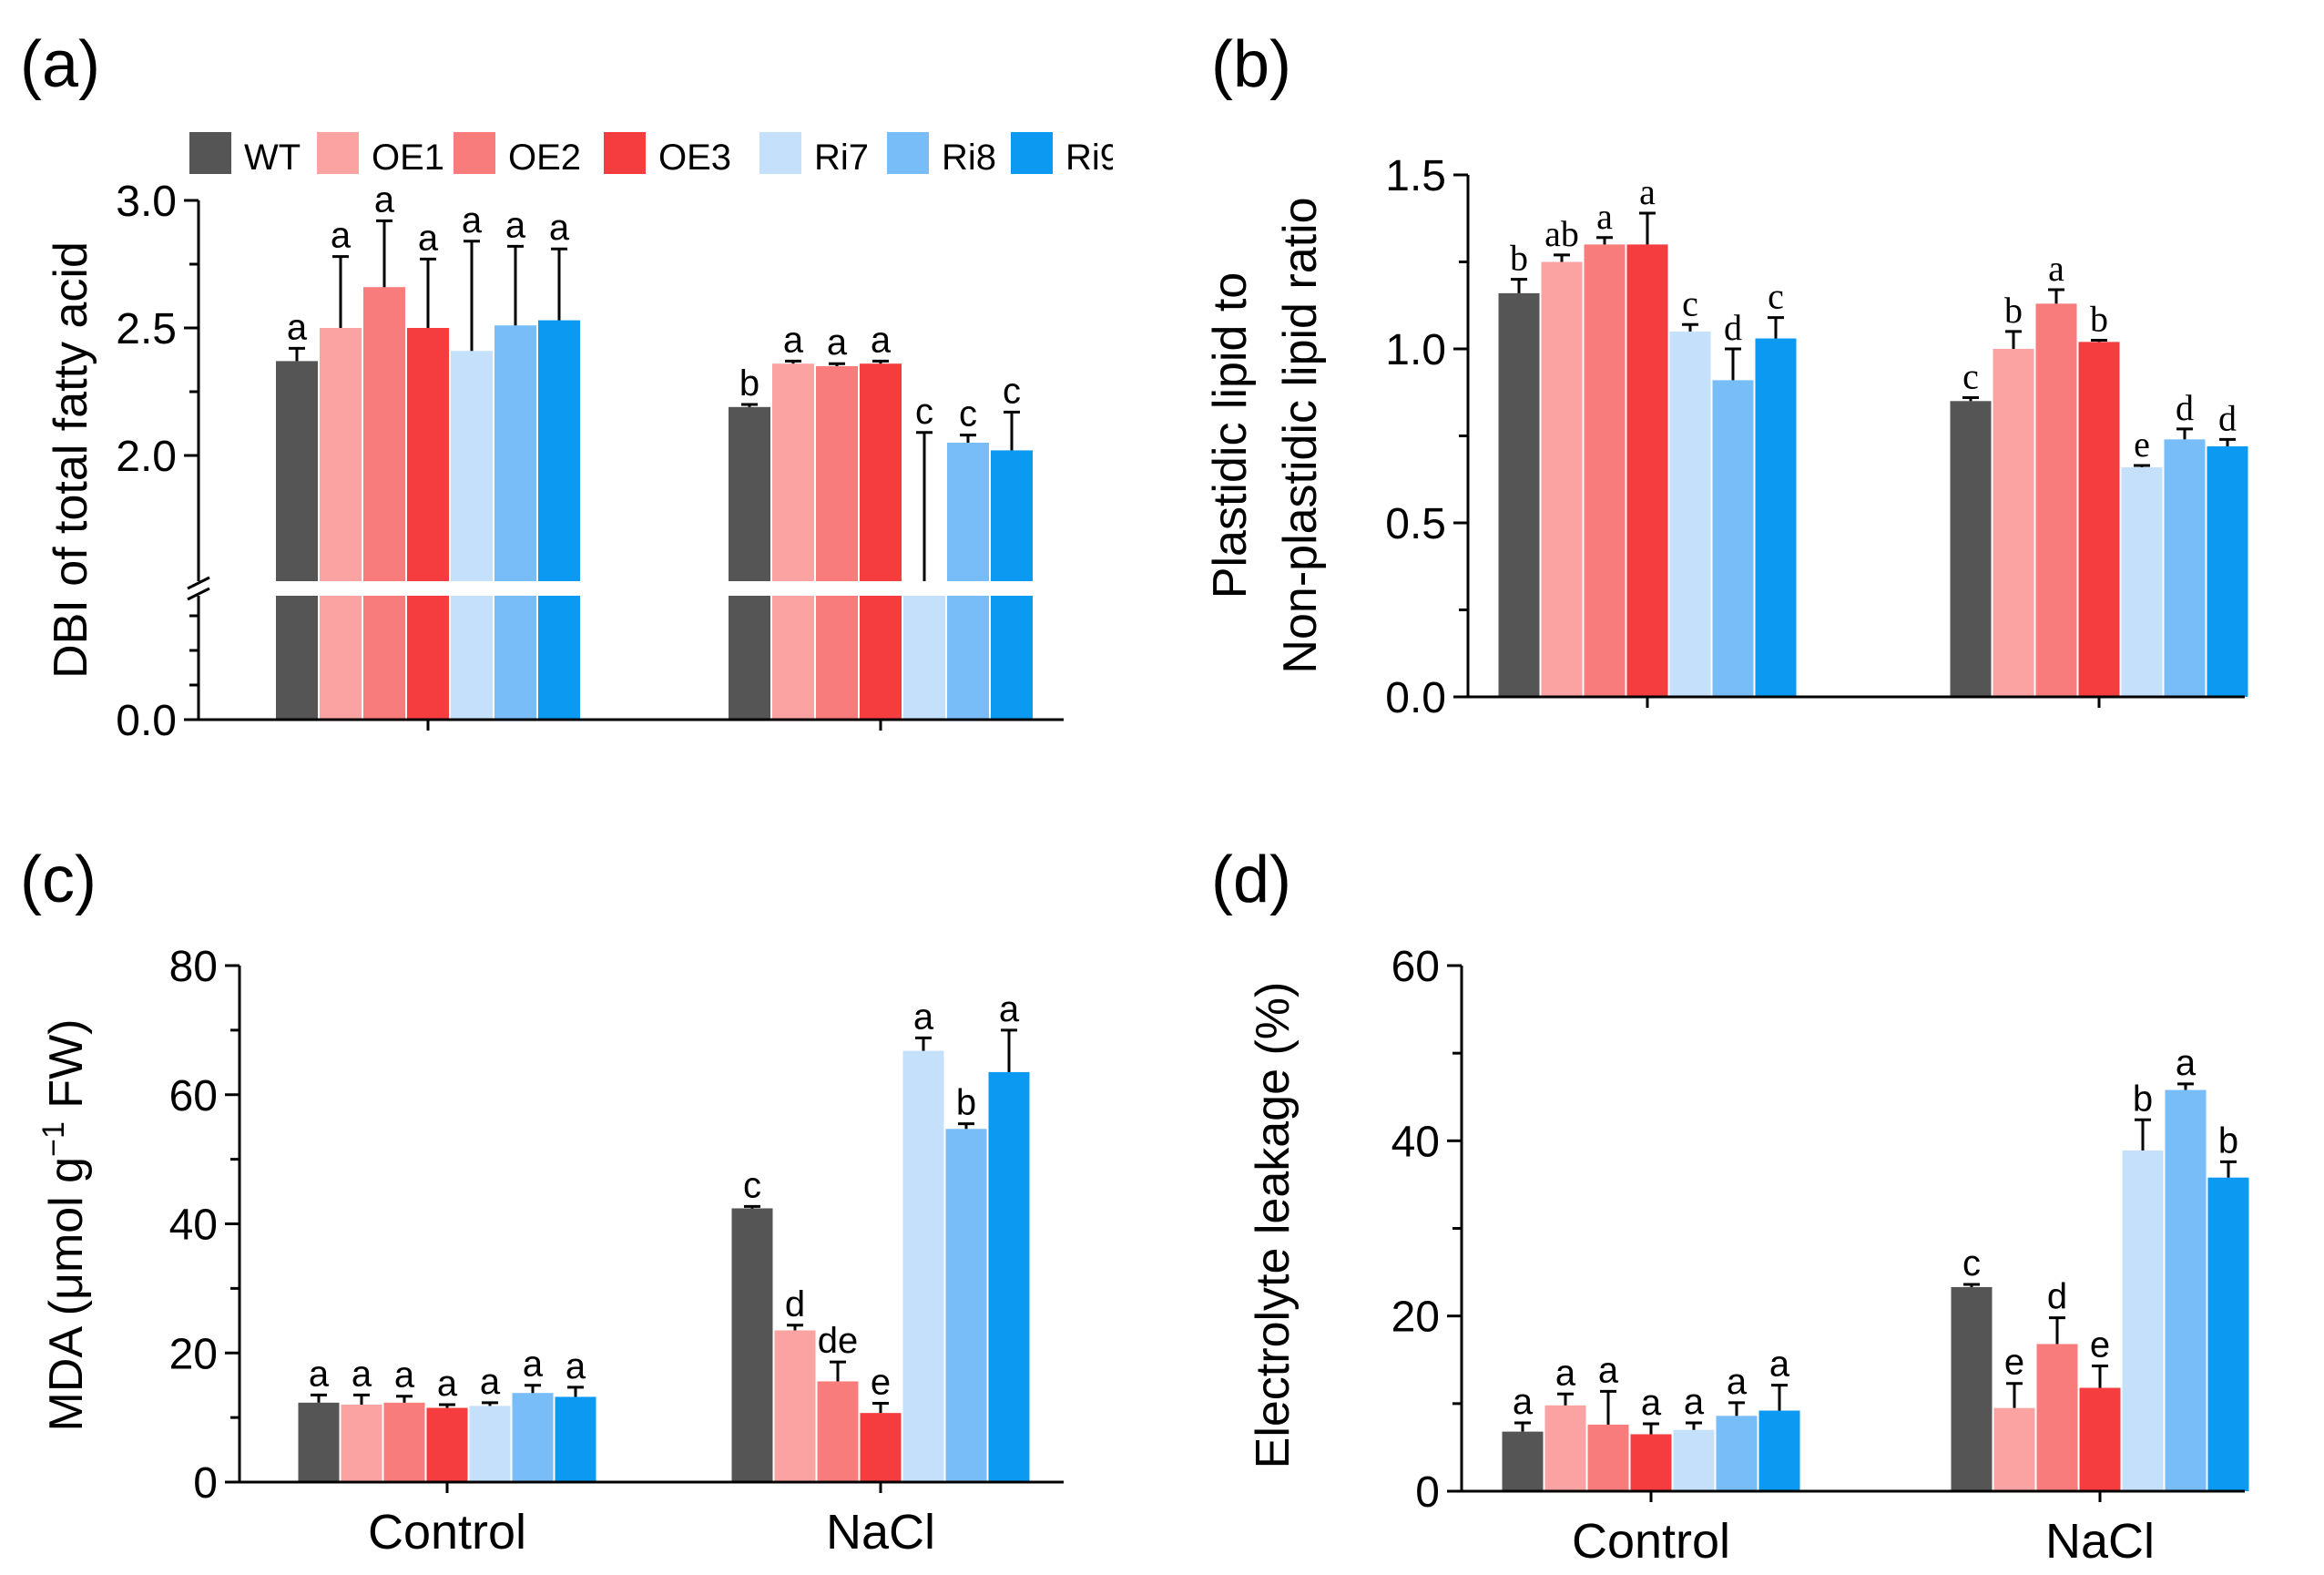 Image resolution: width=2324 pixels, height=1575 pixels. I want to click on y-tick-label: 0.0, so click(146, 721).